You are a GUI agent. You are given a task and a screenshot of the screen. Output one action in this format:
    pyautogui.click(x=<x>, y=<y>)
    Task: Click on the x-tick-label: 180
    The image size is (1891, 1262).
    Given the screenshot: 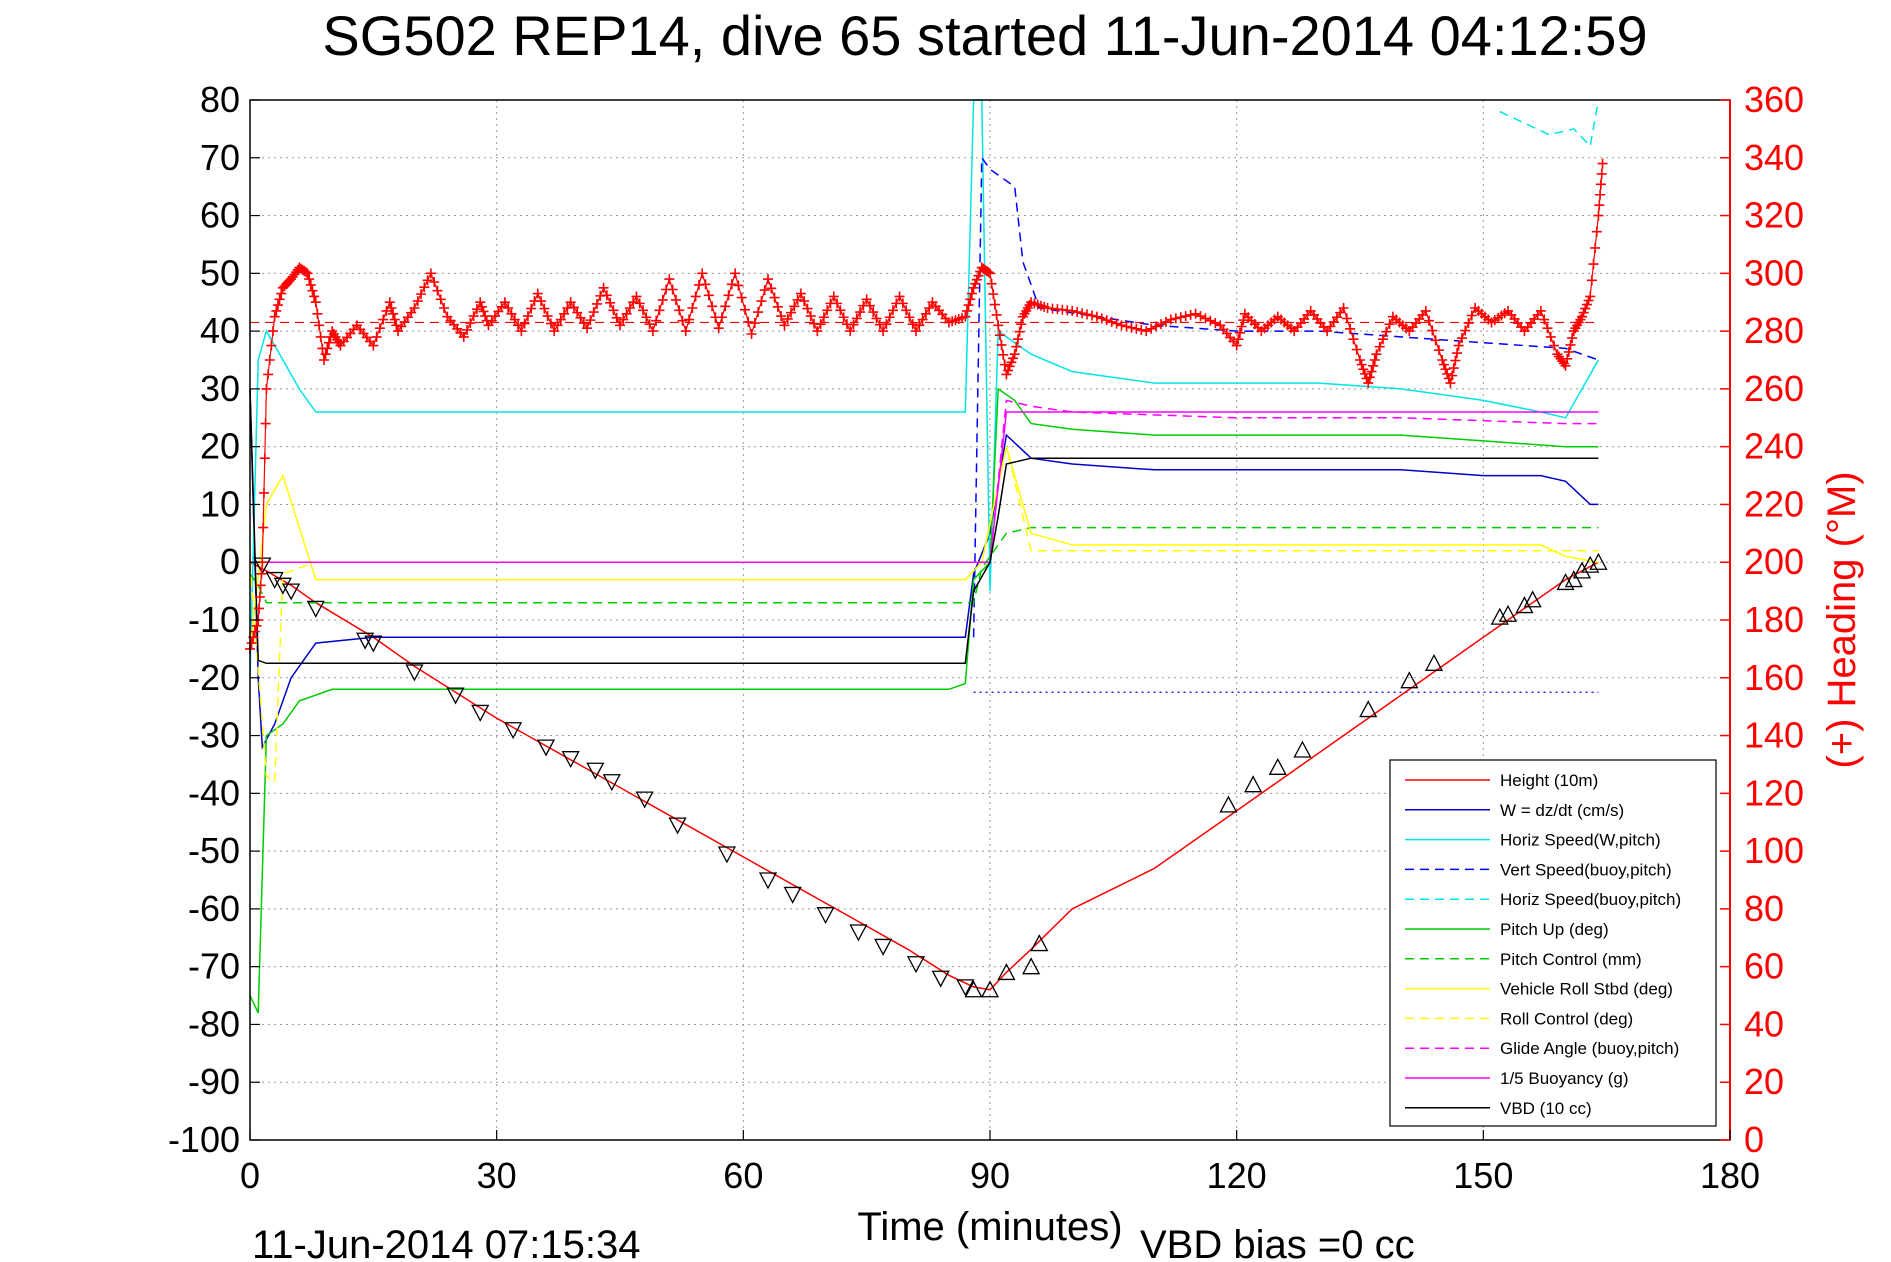 What is the action you would take?
    pyautogui.click(x=1730, y=1175)
    